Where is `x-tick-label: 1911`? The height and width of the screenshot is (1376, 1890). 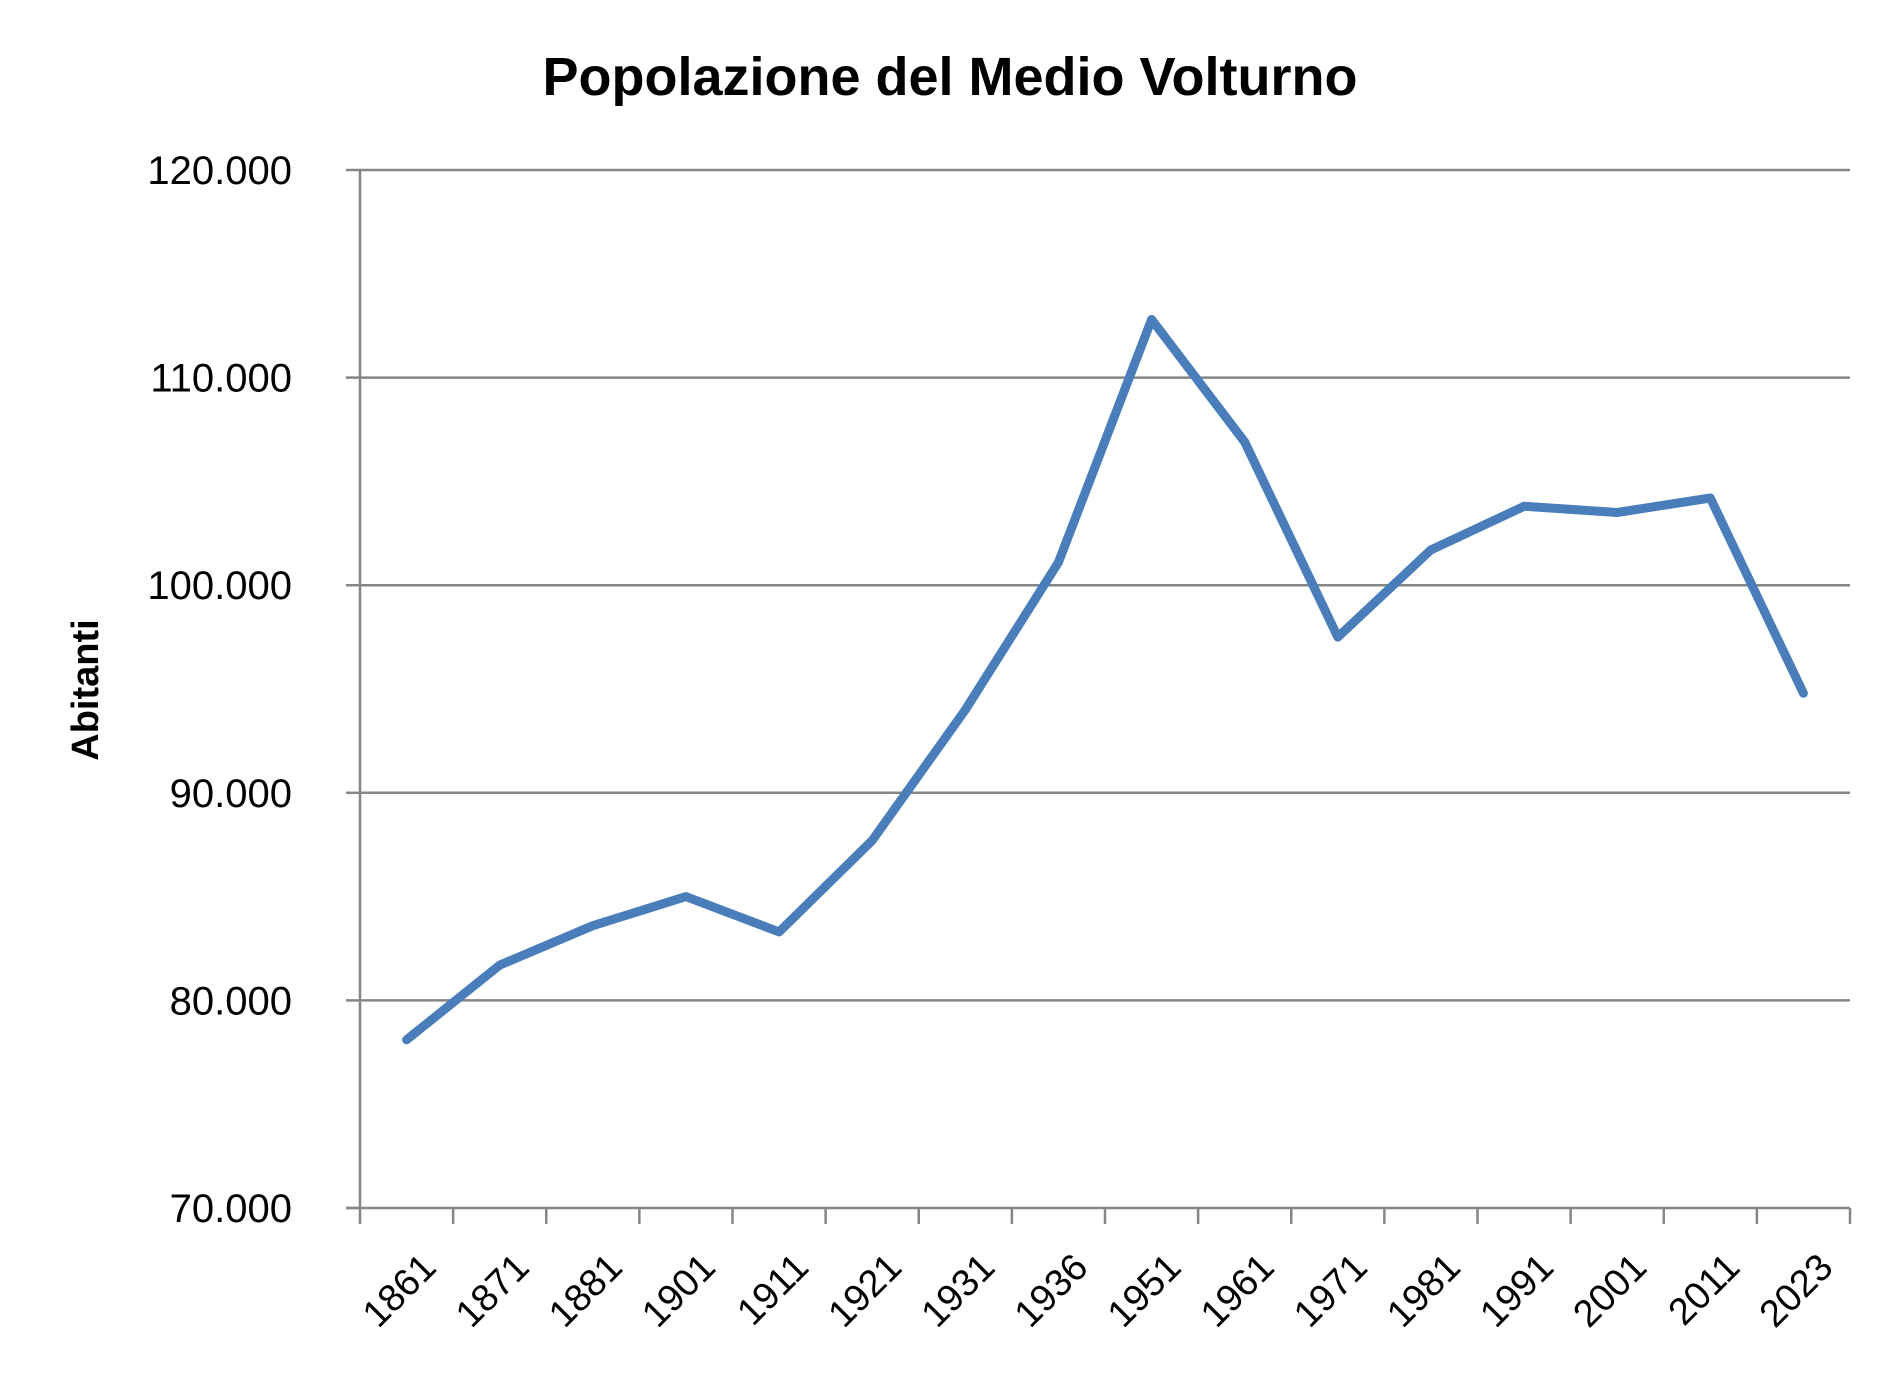
x-tick-label: 1911 is located at coordinates (772, 1289).